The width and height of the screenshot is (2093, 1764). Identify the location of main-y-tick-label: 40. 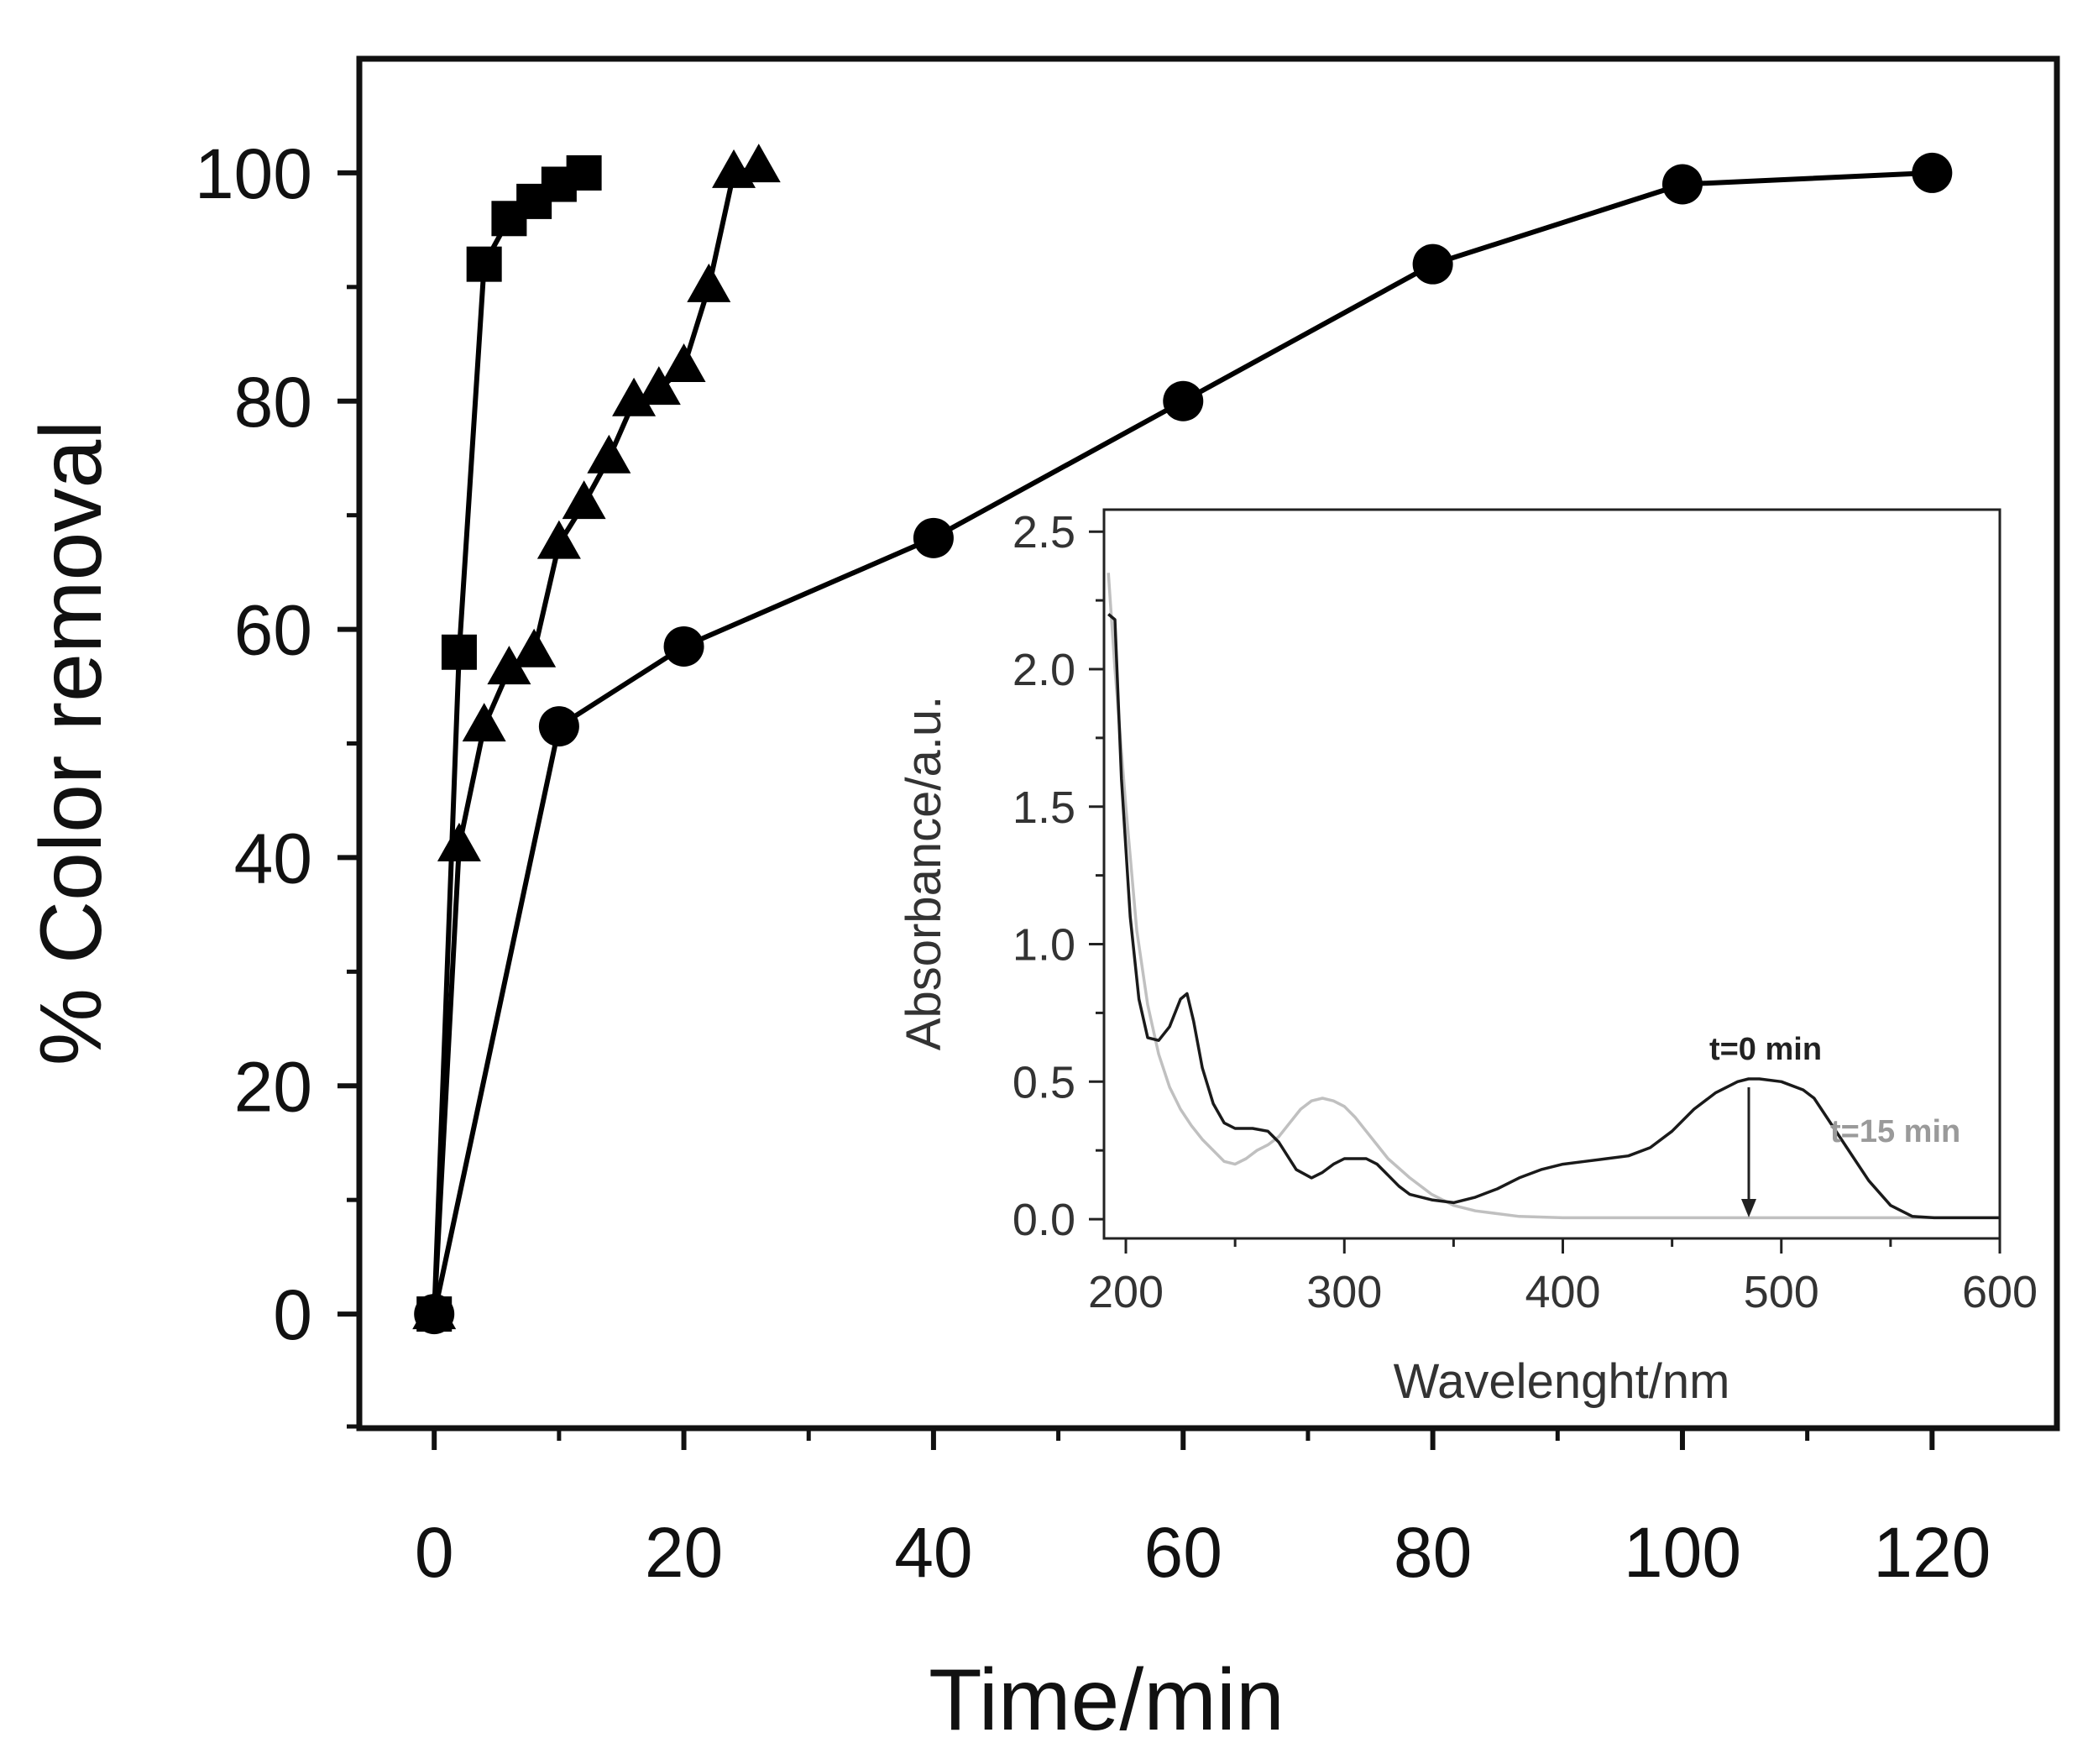
(273, 858).